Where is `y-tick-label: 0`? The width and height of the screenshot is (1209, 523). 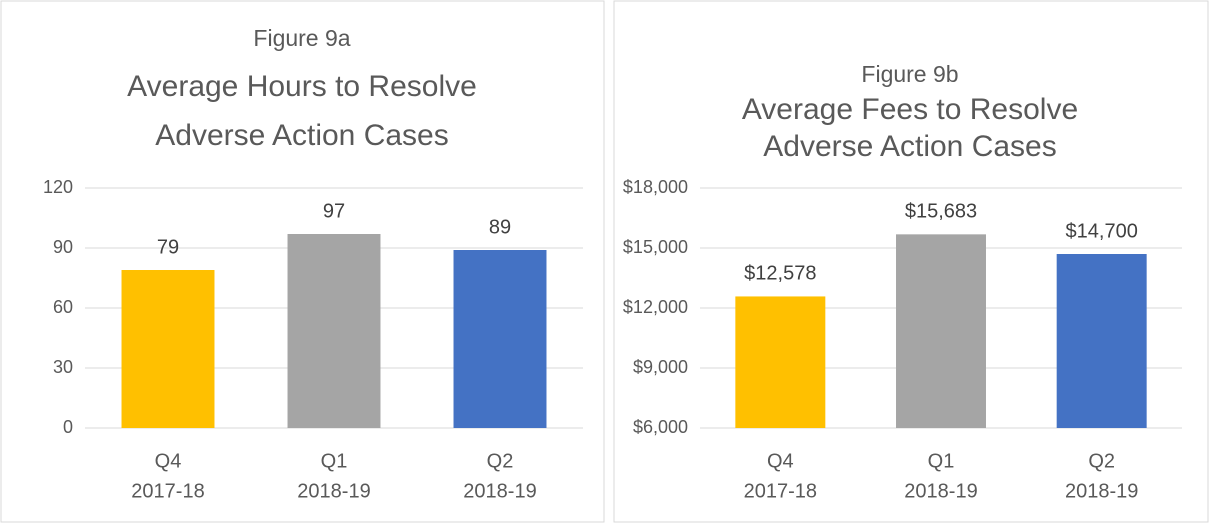
y-tick-label: 0 is located at coordinates (68, 427).